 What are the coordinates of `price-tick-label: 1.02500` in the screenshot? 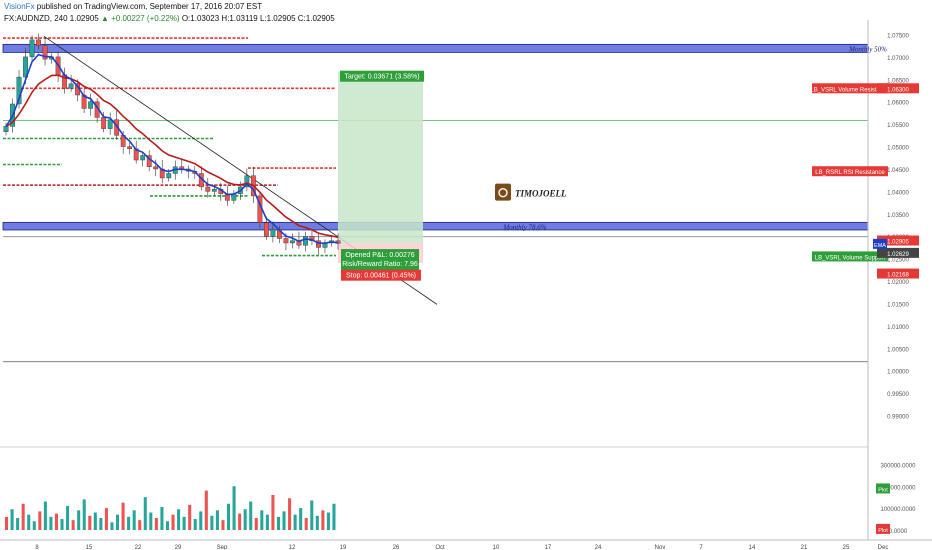 It's located at (898, 261).